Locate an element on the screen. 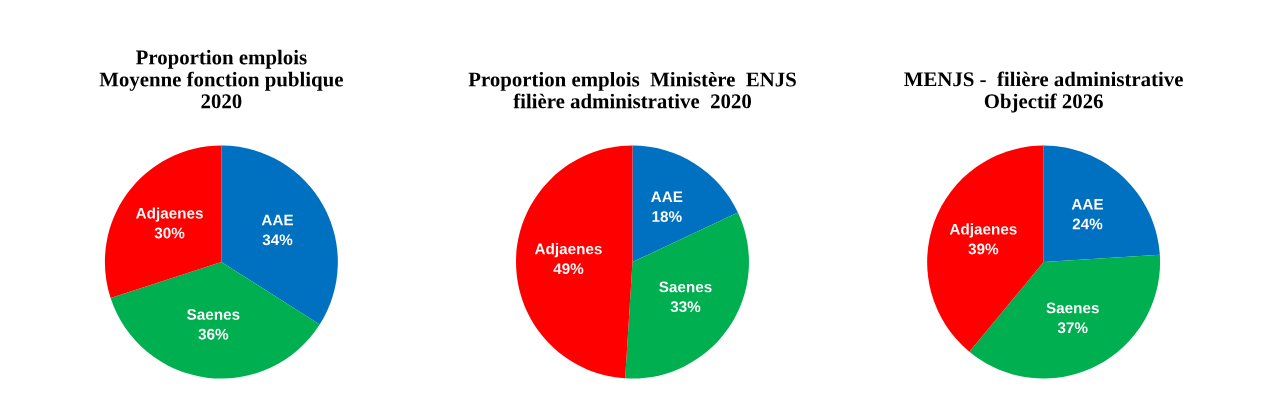 This screenshot has height=416, width=1265. chart-title: Proportion emplois Moyenne fonction publique 2020 is located at coordinates (221, 79).